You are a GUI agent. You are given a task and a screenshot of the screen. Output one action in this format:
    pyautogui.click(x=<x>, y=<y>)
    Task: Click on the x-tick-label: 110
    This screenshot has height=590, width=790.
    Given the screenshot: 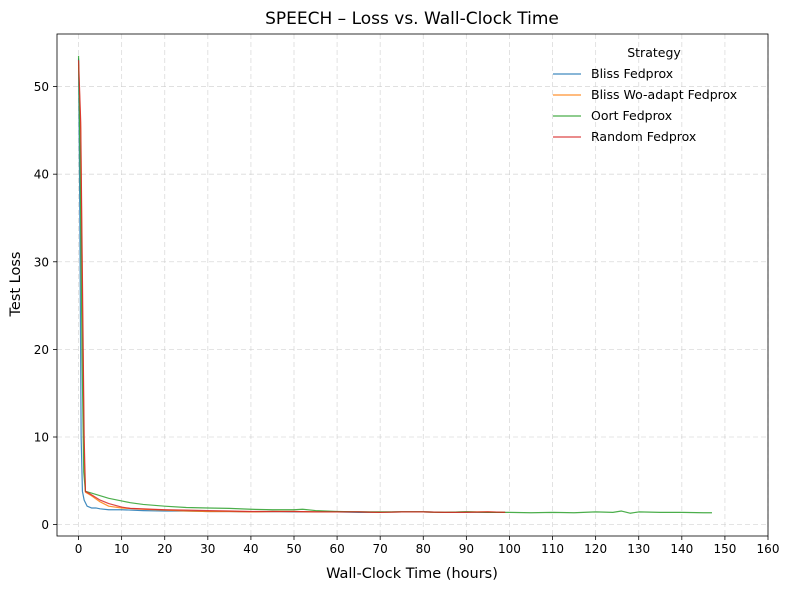 What is the action you would take?
    pyautogui.click(x=552, y=549)
    